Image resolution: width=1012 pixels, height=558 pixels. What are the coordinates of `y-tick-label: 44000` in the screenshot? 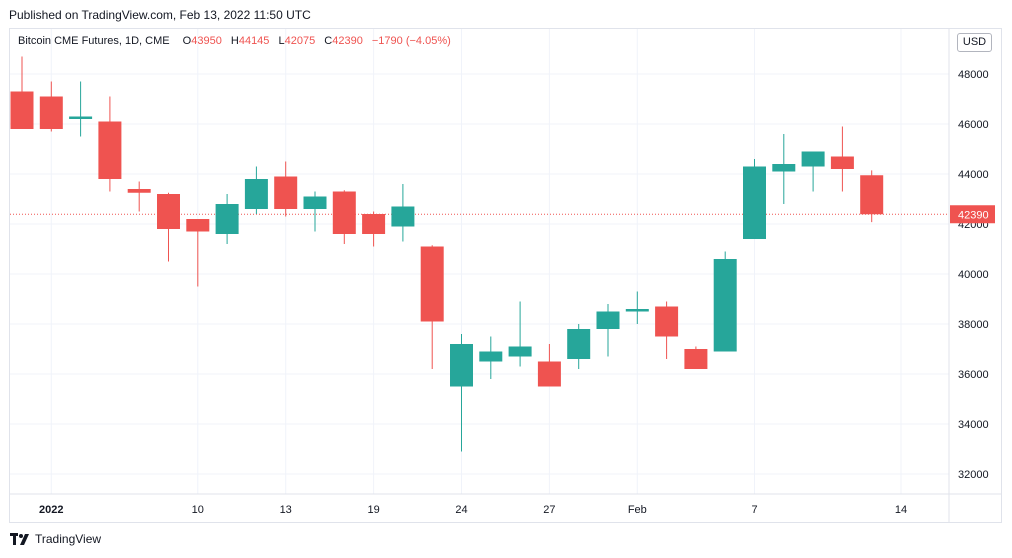 It's located at (973, 175).